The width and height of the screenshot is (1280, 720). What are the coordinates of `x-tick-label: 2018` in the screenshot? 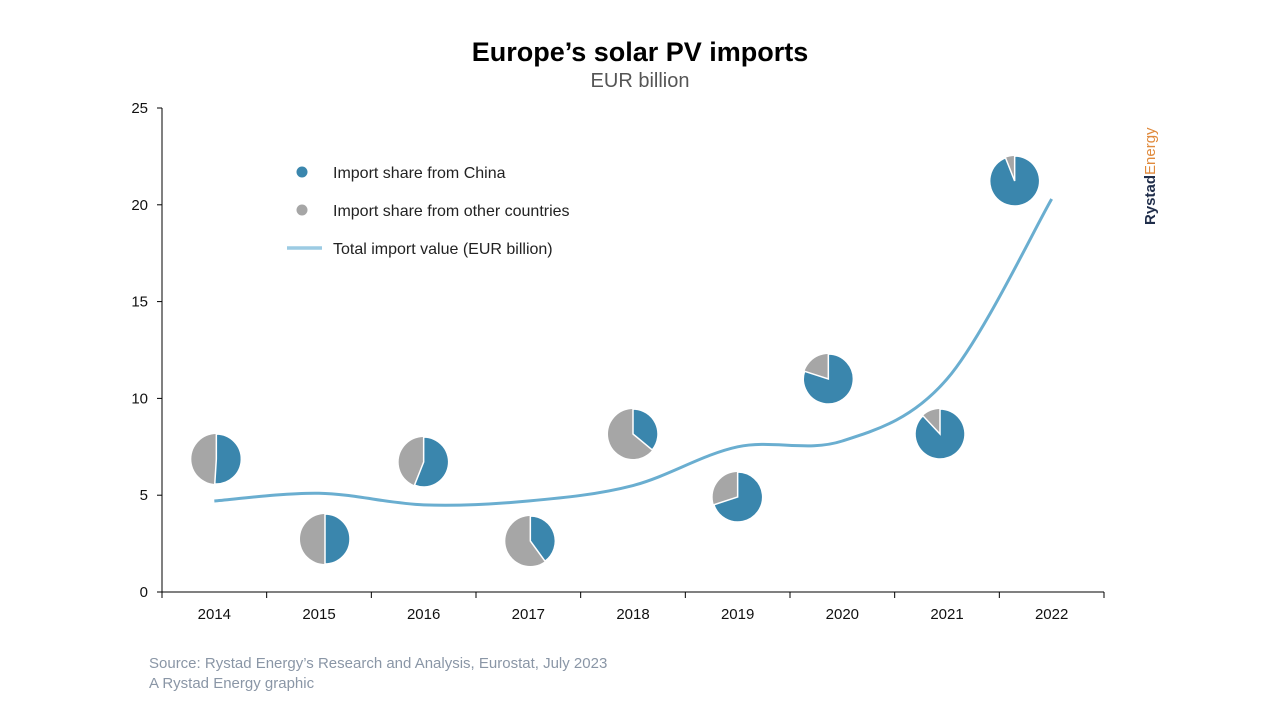 It's located at (632, 614).